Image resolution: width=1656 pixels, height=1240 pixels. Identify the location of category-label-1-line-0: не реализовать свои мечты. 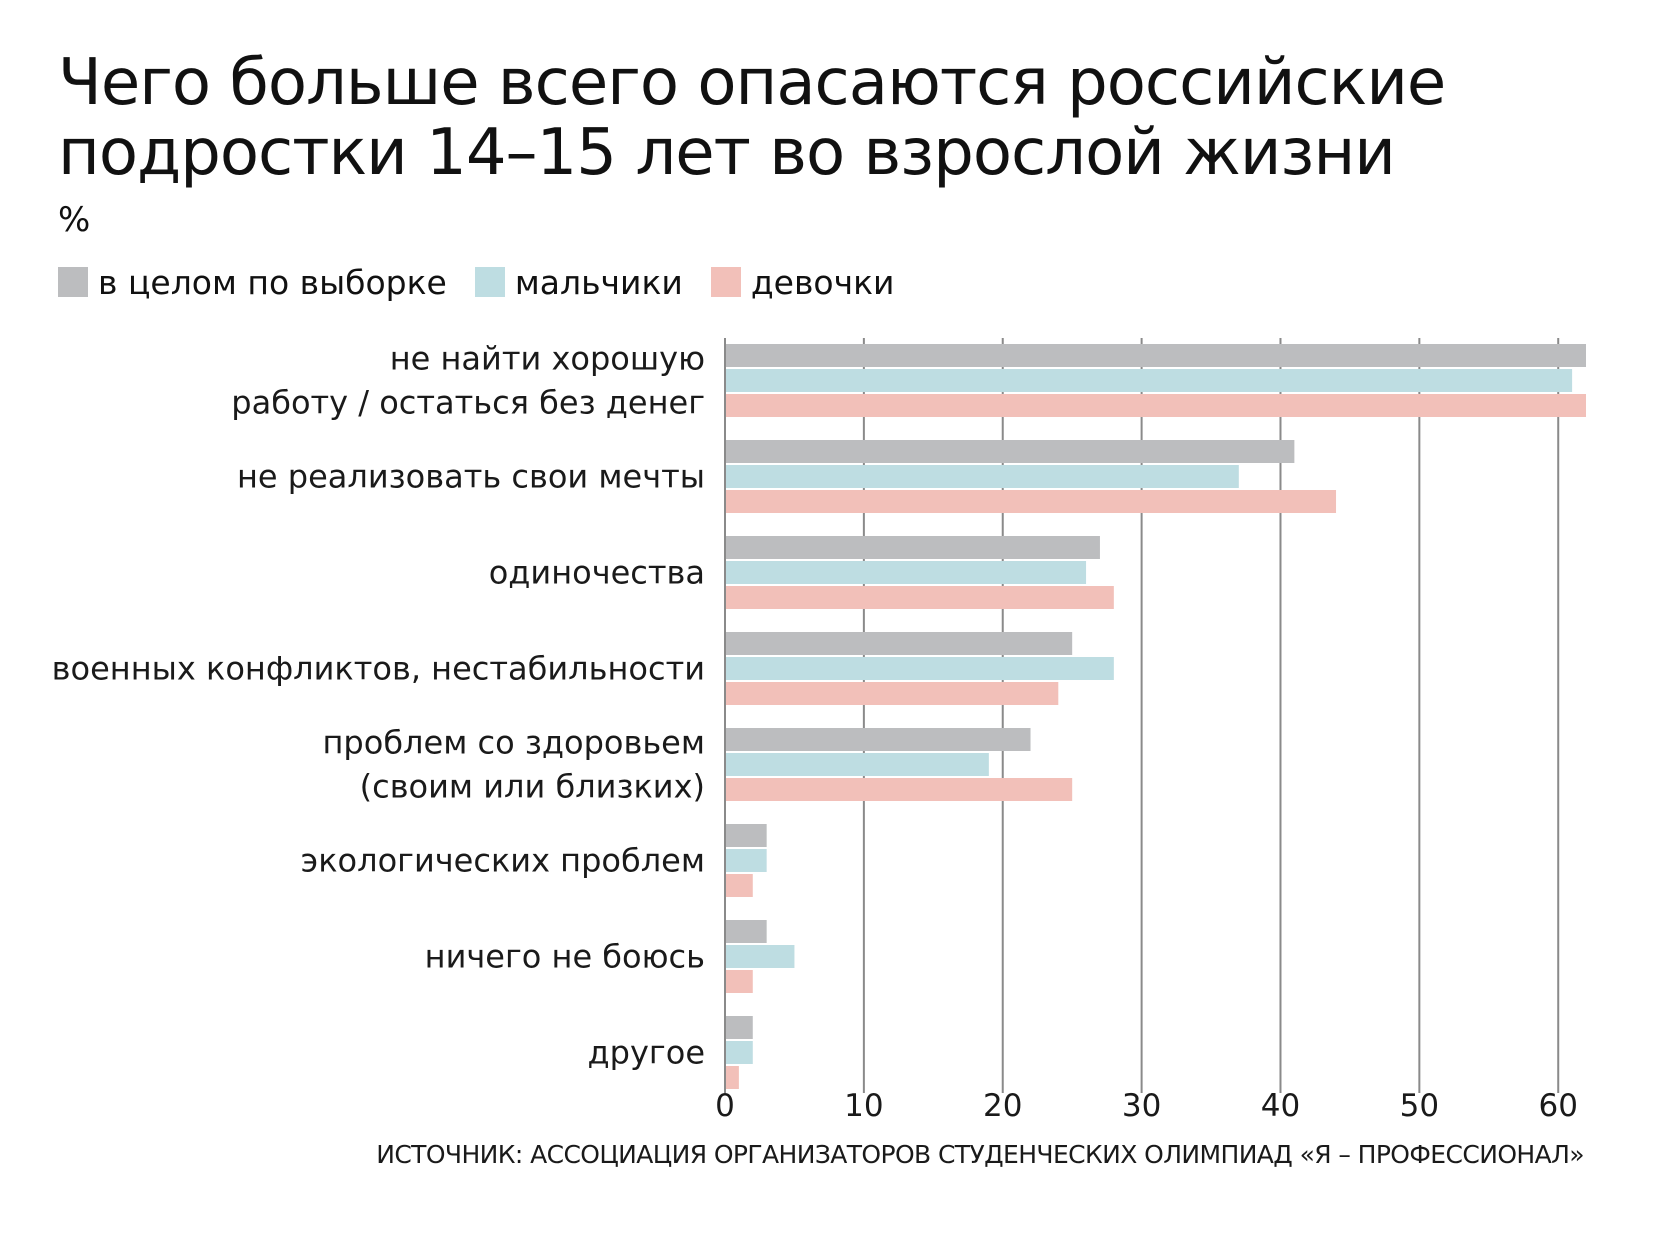
(471, 477).